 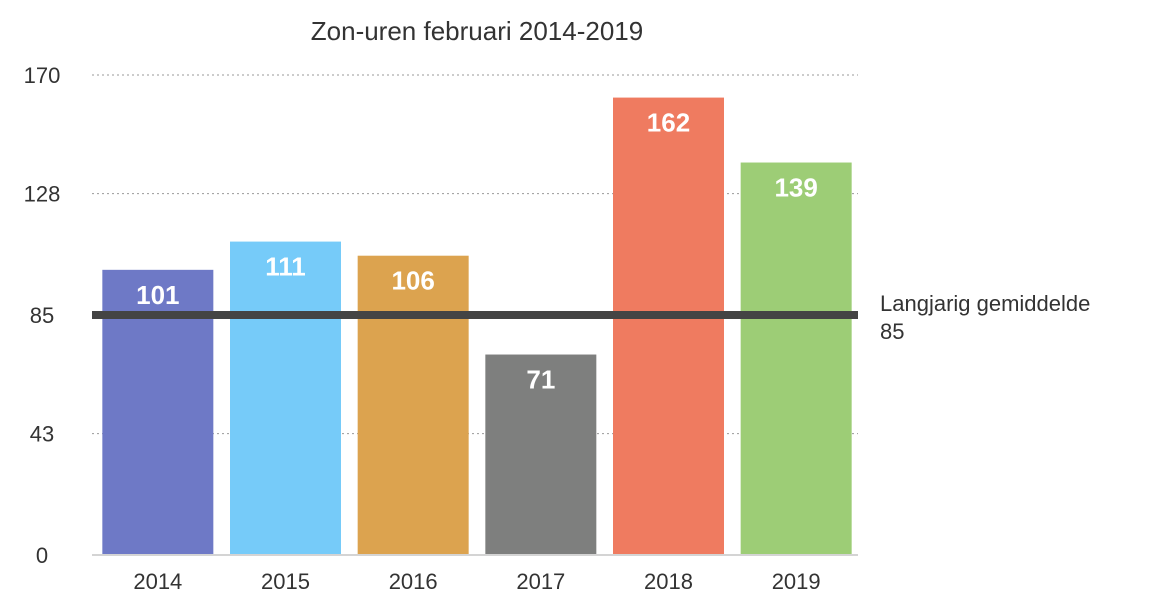 What do you see at coordinates (795, 188) in the screenshot?
I see `bar-data-label: 139` at bounding box center [795, 188].